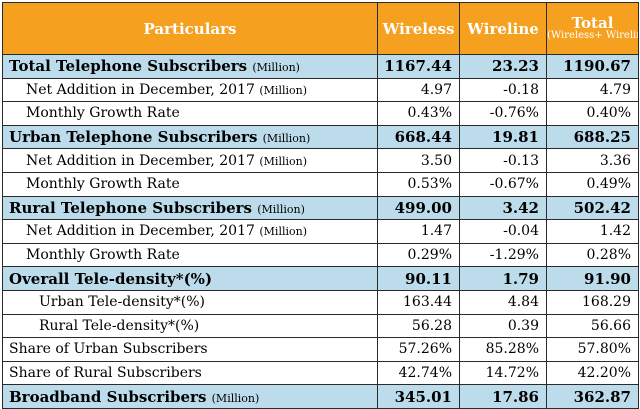 The height and width of the screenshot is (409, 640). Describe the element at coordinates (418, 160) in the screenshot. I see `wireless-cell: 3.50` at that location.